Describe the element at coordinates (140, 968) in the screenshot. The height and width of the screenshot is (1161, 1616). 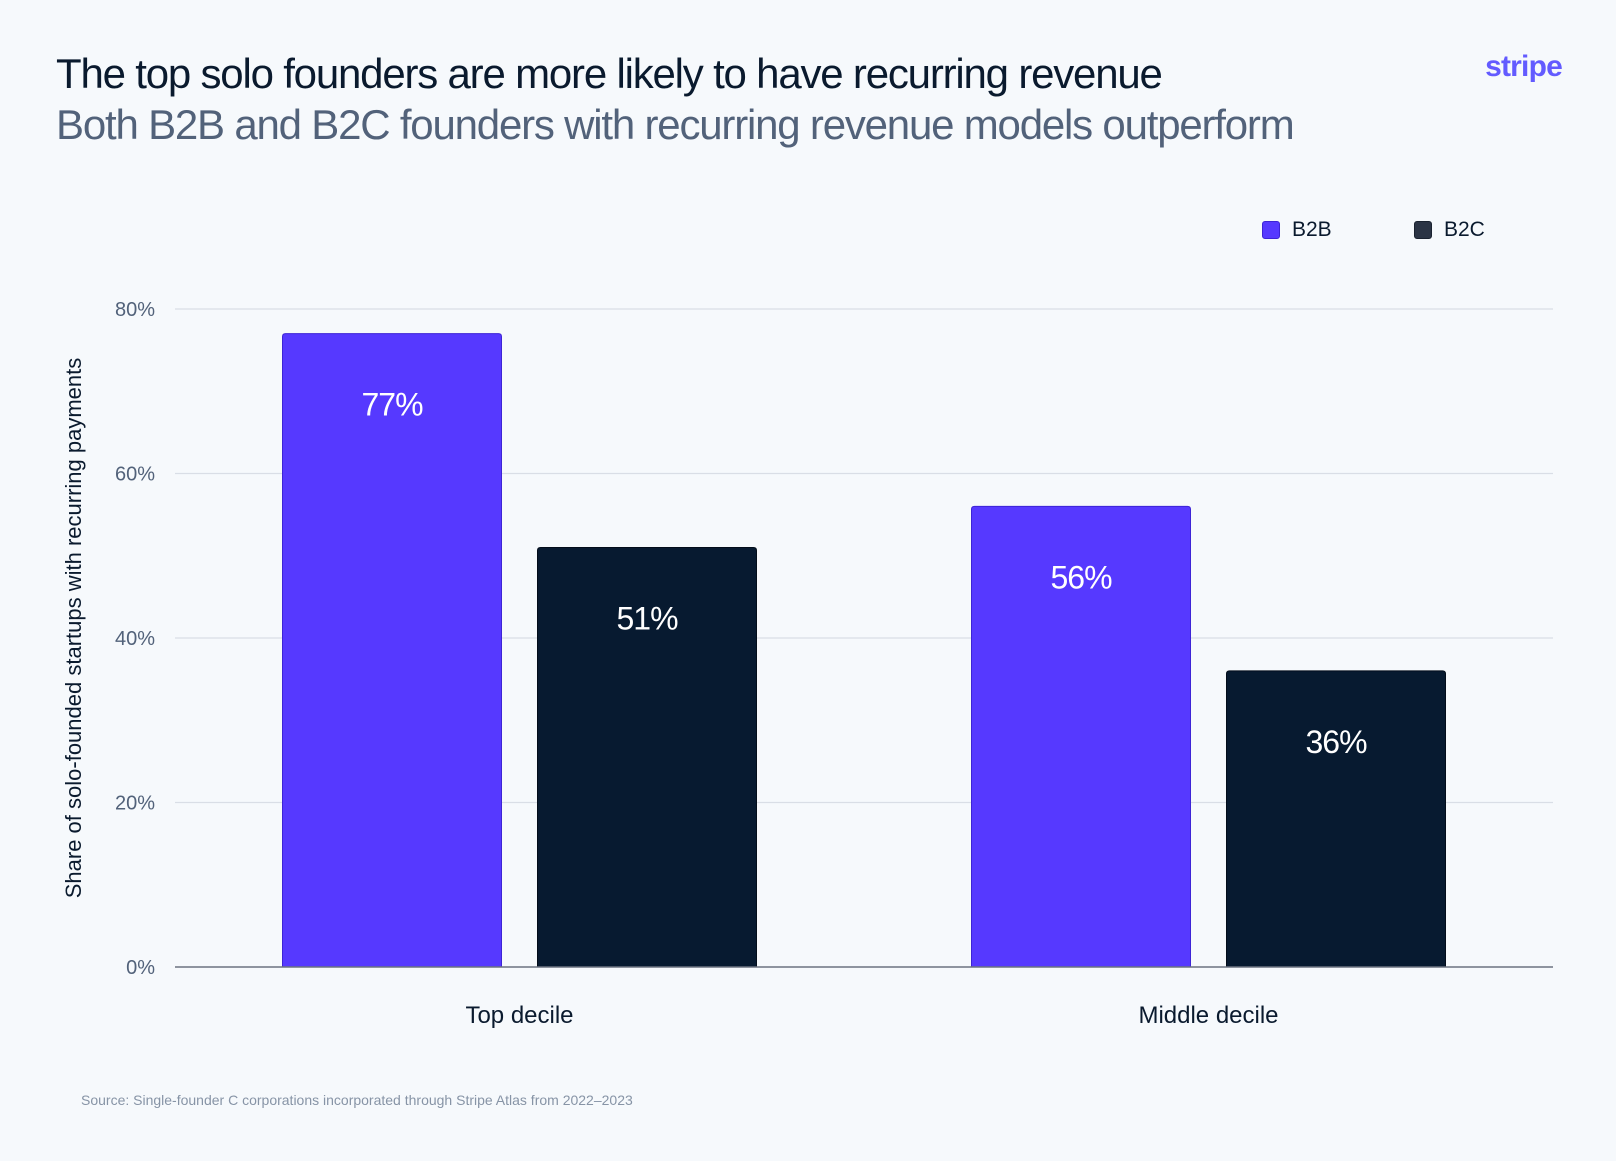
I see `y-tick-label: 0%` at that location.